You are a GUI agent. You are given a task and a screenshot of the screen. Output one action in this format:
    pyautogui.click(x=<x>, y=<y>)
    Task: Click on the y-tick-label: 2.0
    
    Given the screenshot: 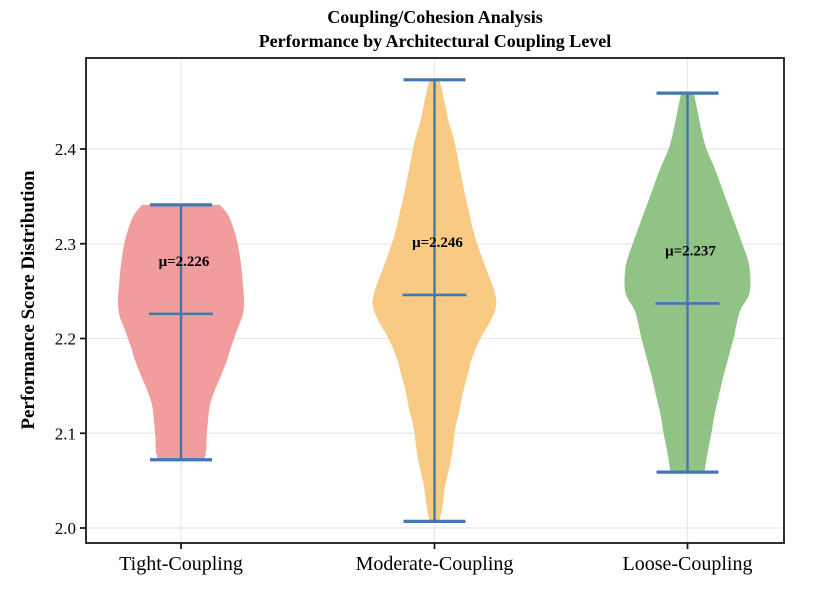 What is the action you would take?
    pyautogui.click(x=65, y=528)
    